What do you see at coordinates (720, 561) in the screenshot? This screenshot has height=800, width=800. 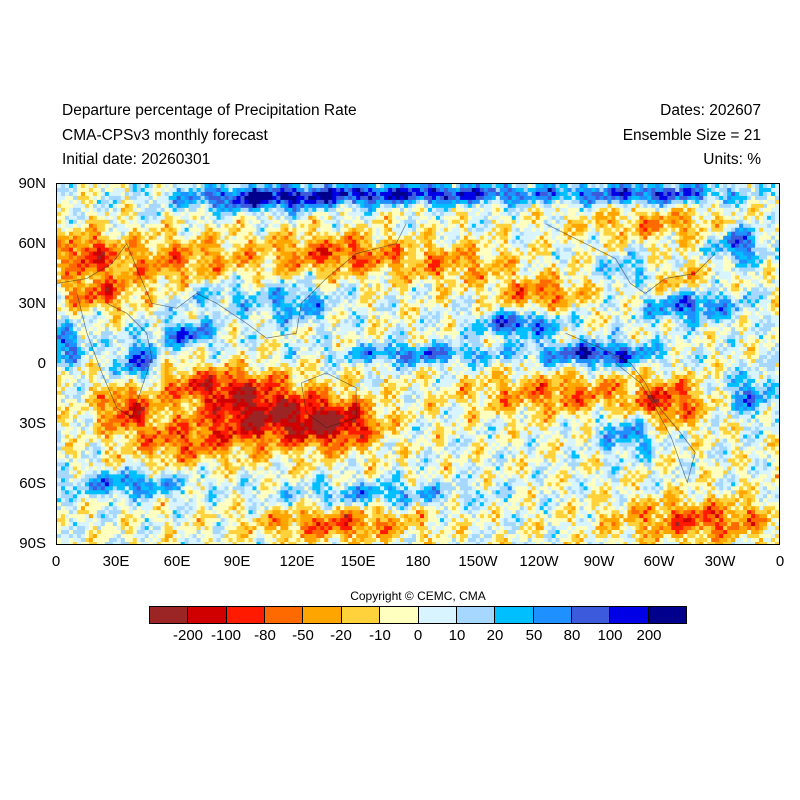 I see `lon-label-30w: 30W` at bounding box center [720, 561].